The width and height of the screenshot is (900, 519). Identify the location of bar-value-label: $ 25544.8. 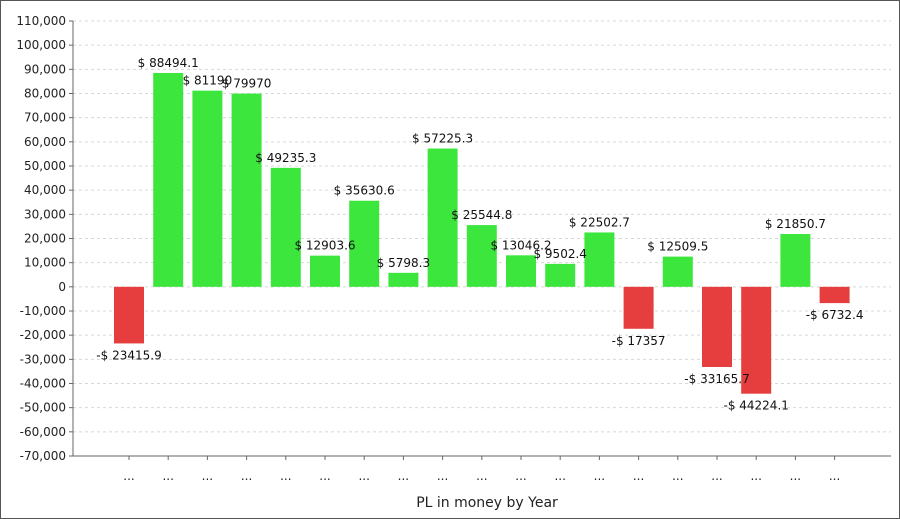
(481, 215).